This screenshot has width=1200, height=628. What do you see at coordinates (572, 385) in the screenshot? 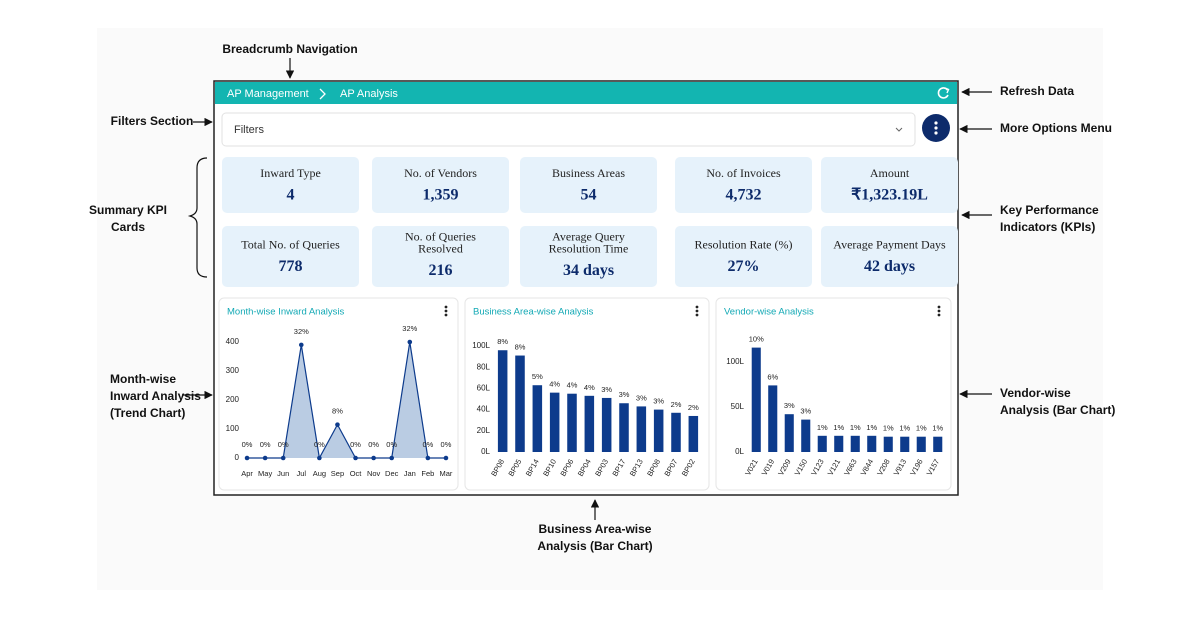
I see `percent-label: 4%` at bounding box center [572, 385].